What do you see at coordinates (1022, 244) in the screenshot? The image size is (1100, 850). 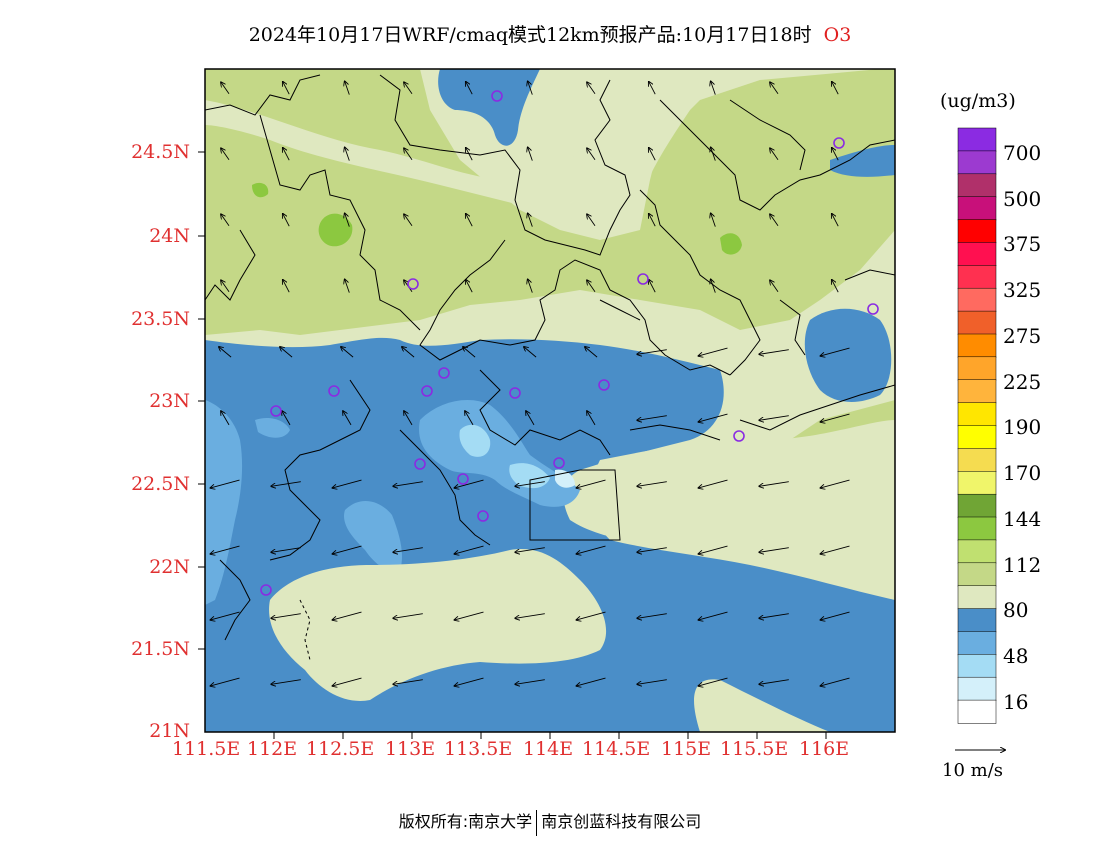 I see `legend-label: 375` at bounding box center [1022, 244].